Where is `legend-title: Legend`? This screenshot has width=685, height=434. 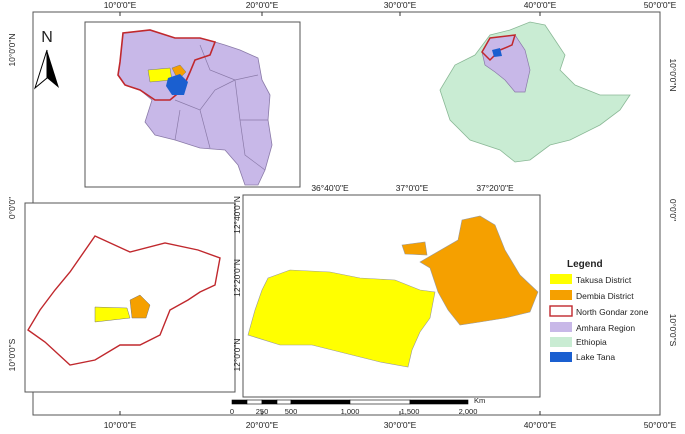 legend-title: Legend is located at coordinates (585, 264).